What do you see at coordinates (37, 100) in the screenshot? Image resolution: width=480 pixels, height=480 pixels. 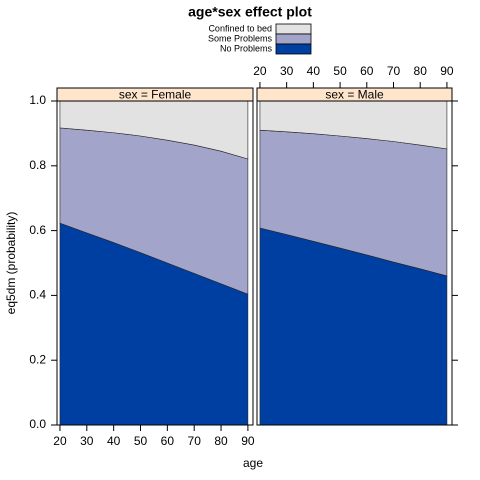 I see `y-tick-label: 1.0` at bounding box center [37, 100].